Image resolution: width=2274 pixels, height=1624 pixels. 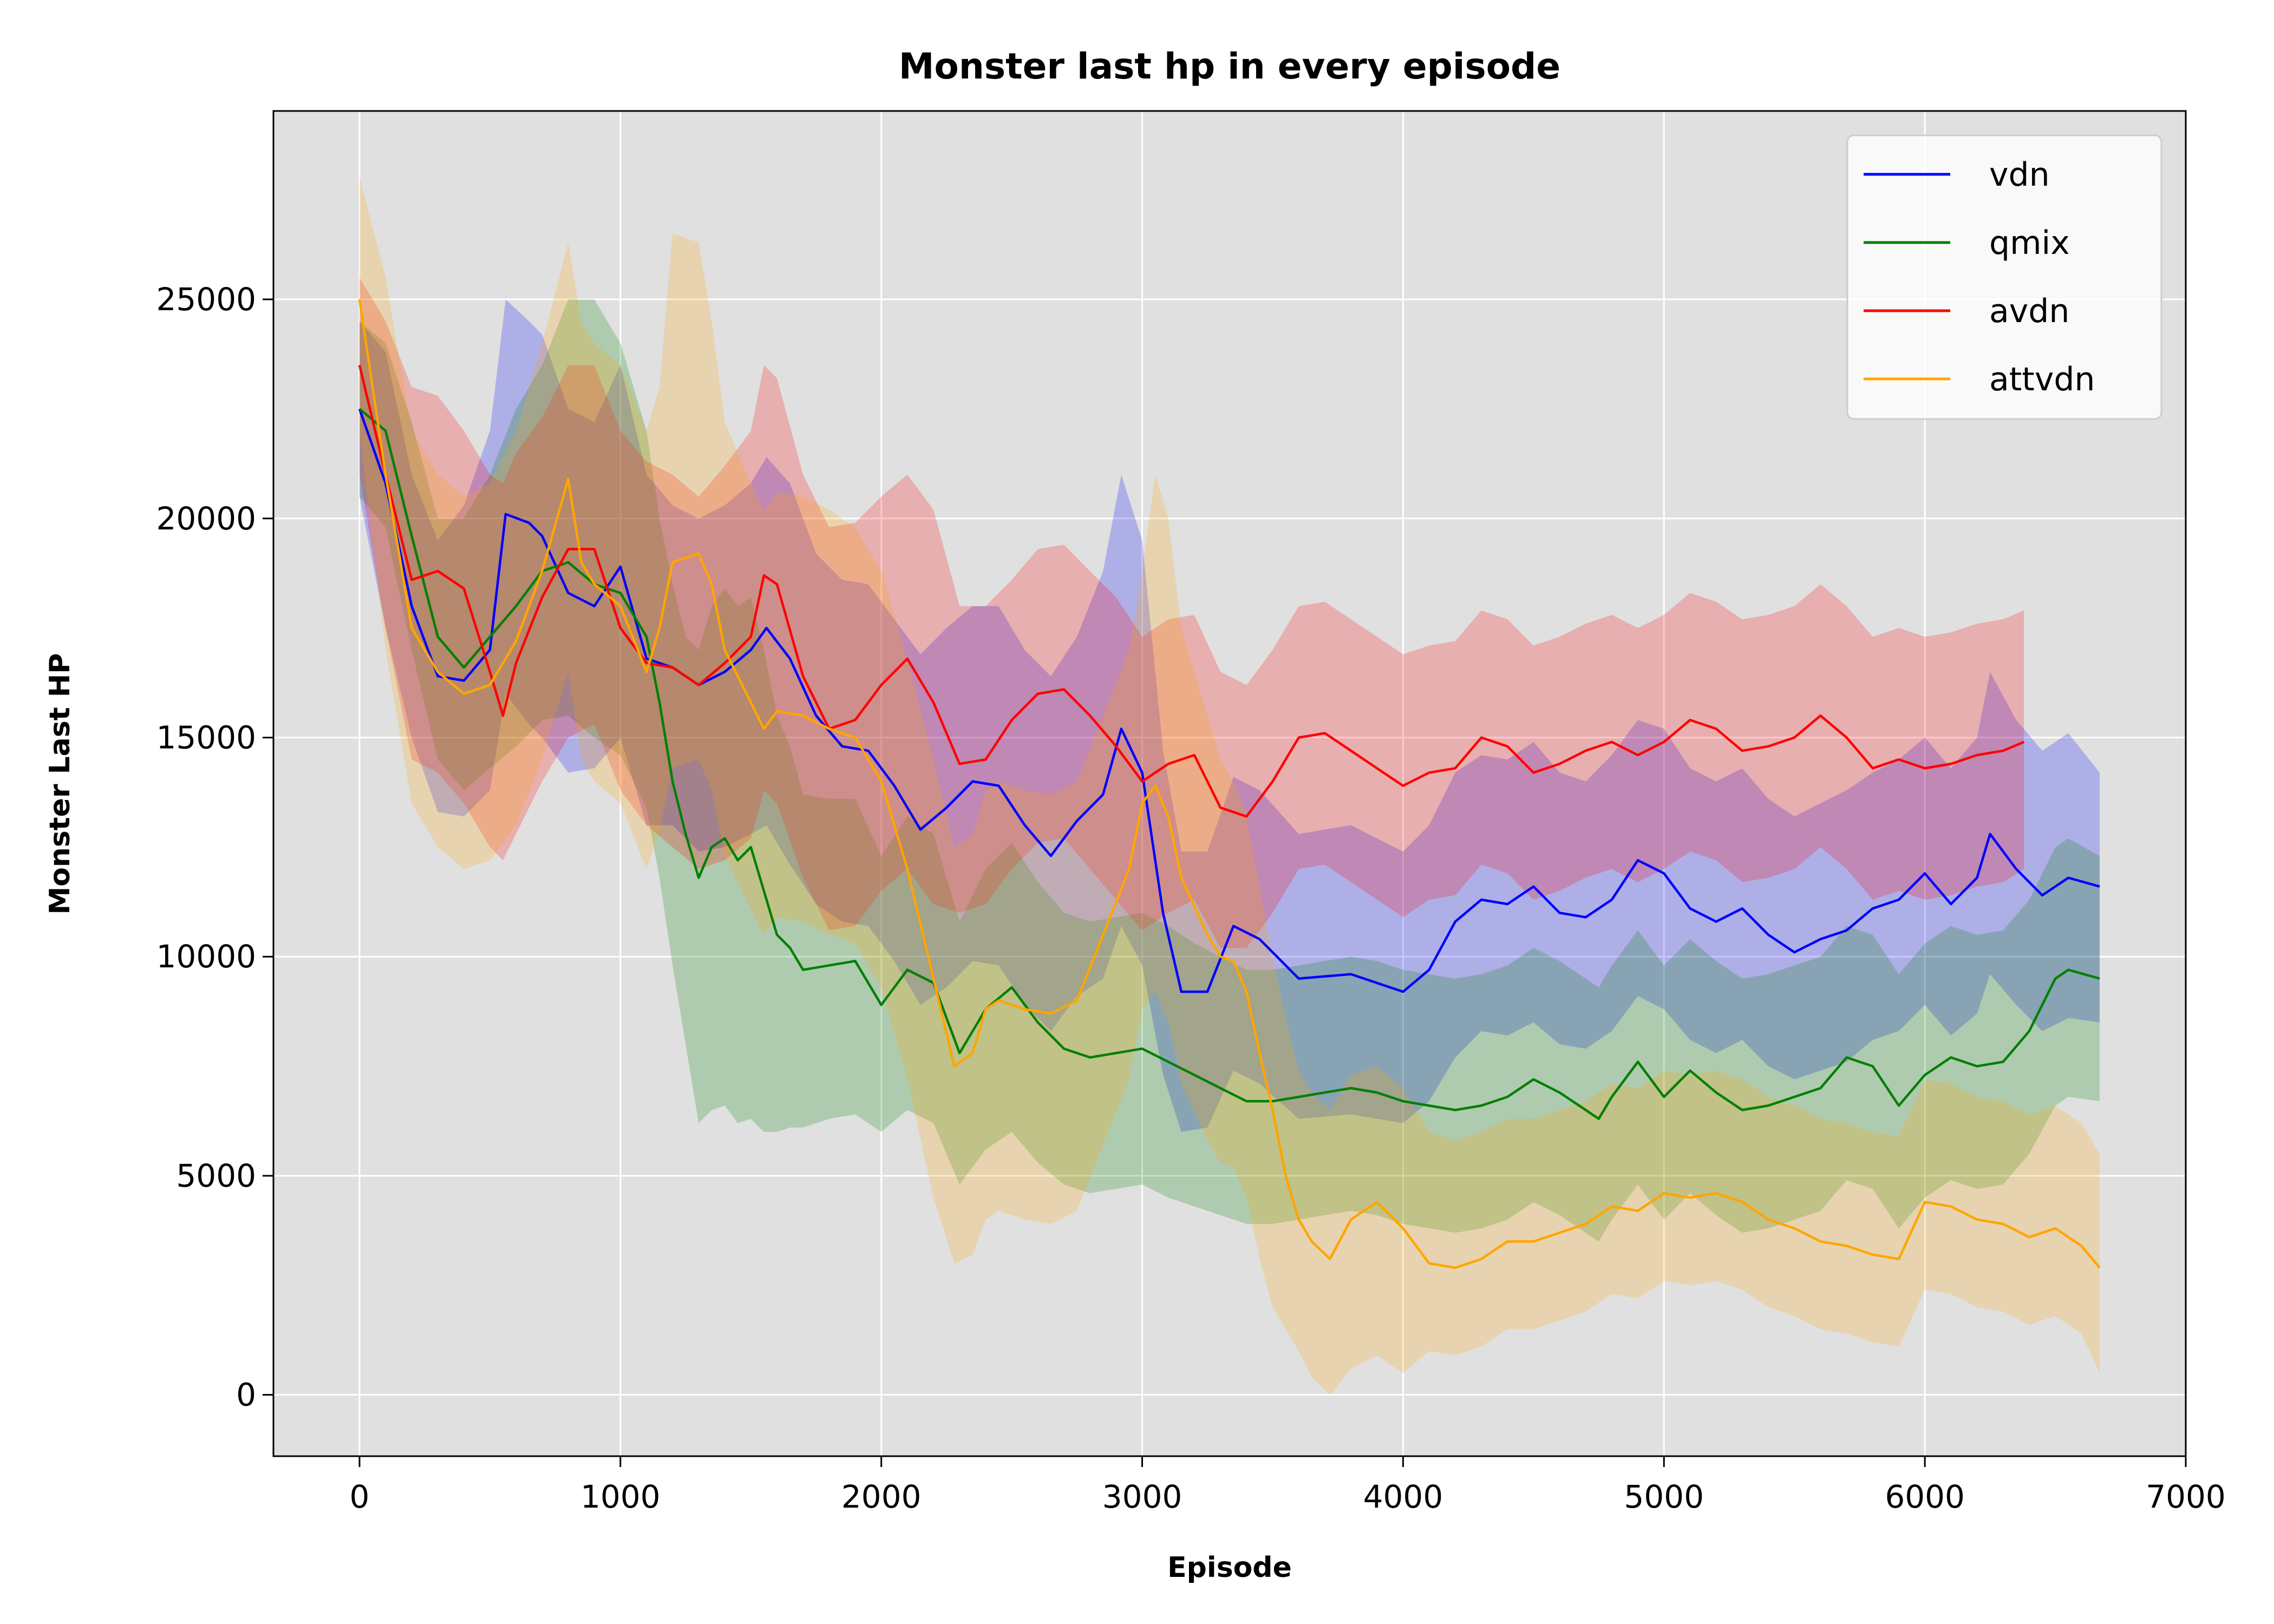 What do you see at coordinates (206, 518) in the screenshot?
I see `y-tick-label: 20000` at bounding box center [206, 518].